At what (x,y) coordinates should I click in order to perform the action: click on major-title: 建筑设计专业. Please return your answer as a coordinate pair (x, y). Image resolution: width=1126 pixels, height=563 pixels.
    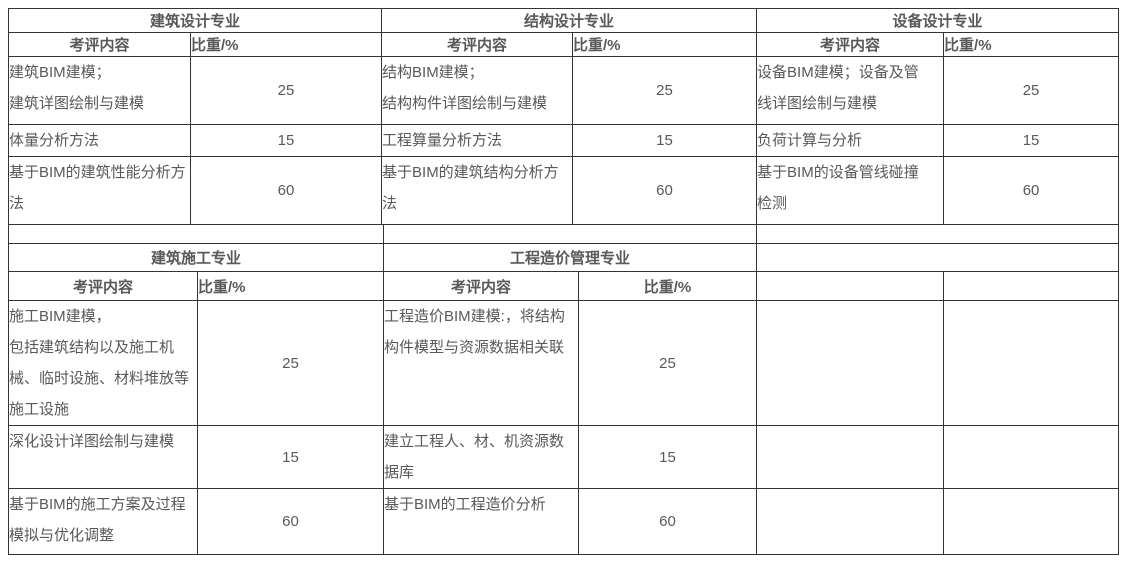
    Looking at the image, I should click on (195, 20).